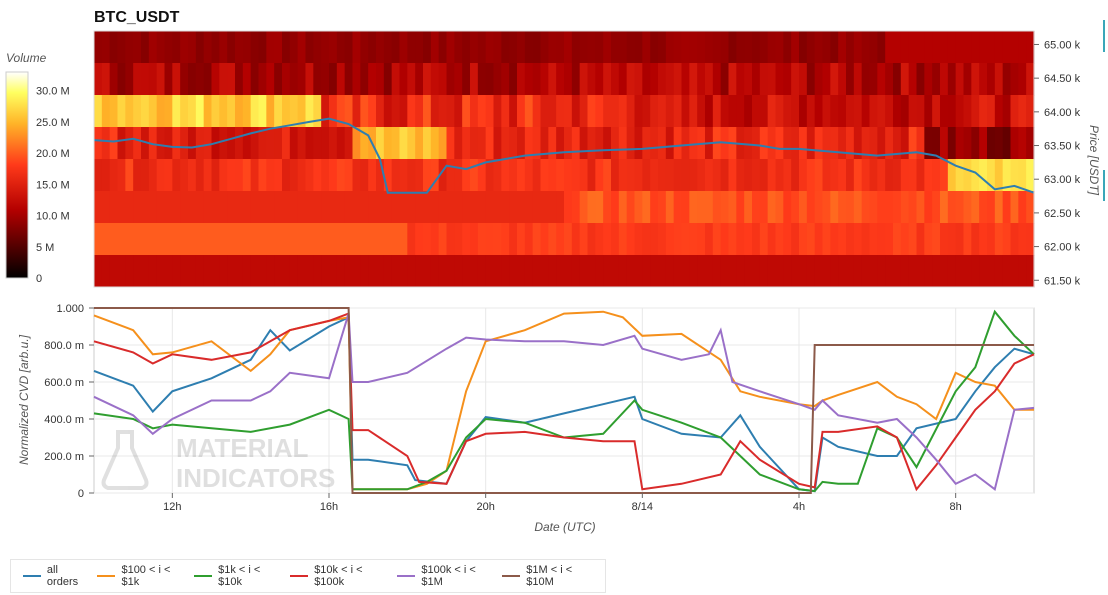  Describe the element at coordinates (45, 248) in the screenshot. I see `colorbar-tick-label: 5 M` at that location.